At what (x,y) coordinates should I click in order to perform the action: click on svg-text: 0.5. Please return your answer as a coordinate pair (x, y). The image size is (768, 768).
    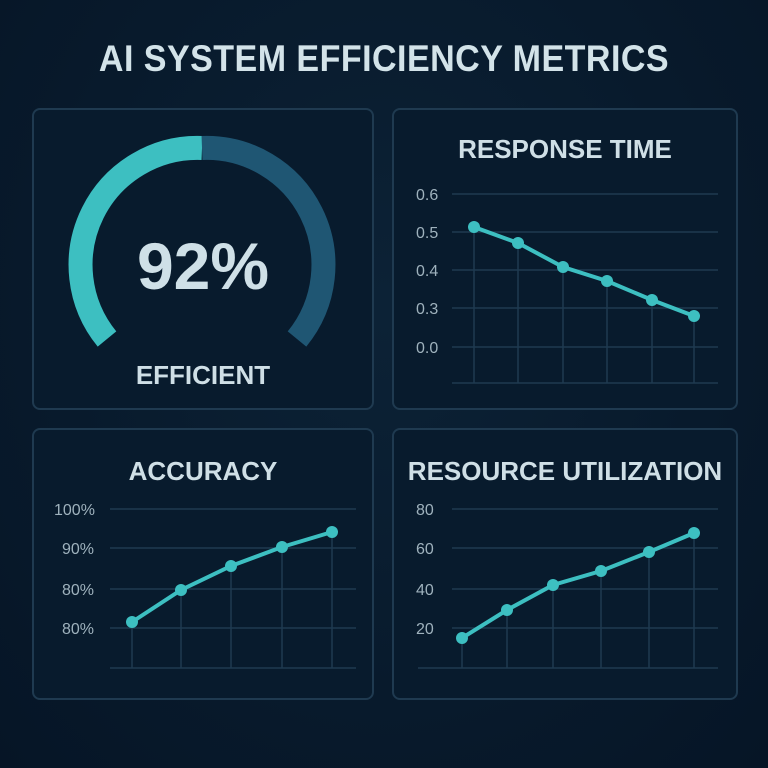
    Looking at the image, I should click on (427, 233).